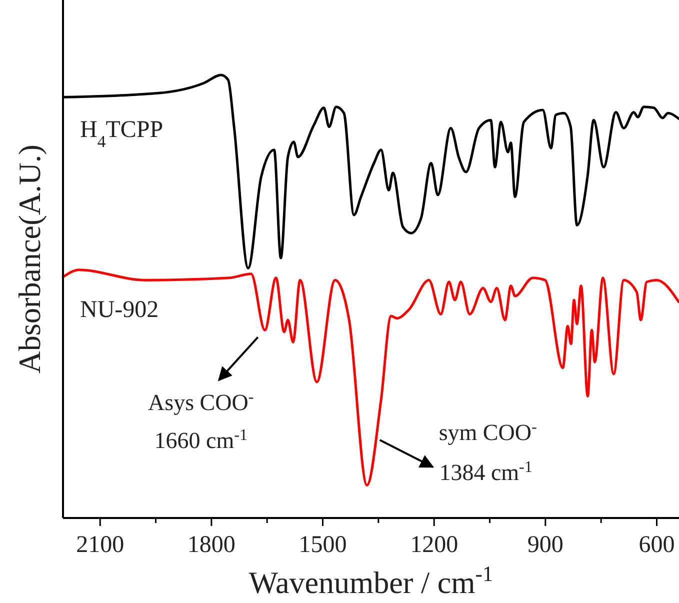  What do you see at coordinates (100, 545) in the screenshot?
I see `x-tick-label: 2100` at bounding box center [100, 545].